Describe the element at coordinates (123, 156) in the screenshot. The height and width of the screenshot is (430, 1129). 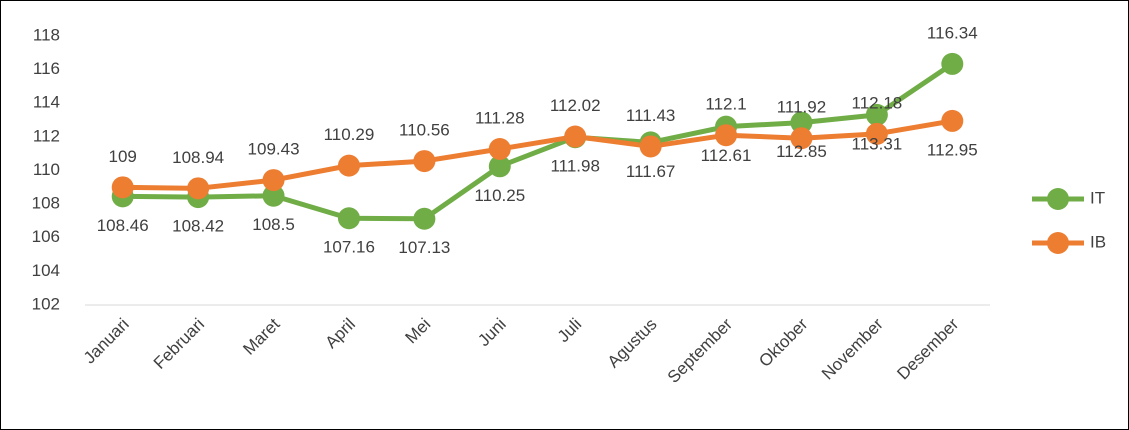
I see `data-label: 109` at that location.